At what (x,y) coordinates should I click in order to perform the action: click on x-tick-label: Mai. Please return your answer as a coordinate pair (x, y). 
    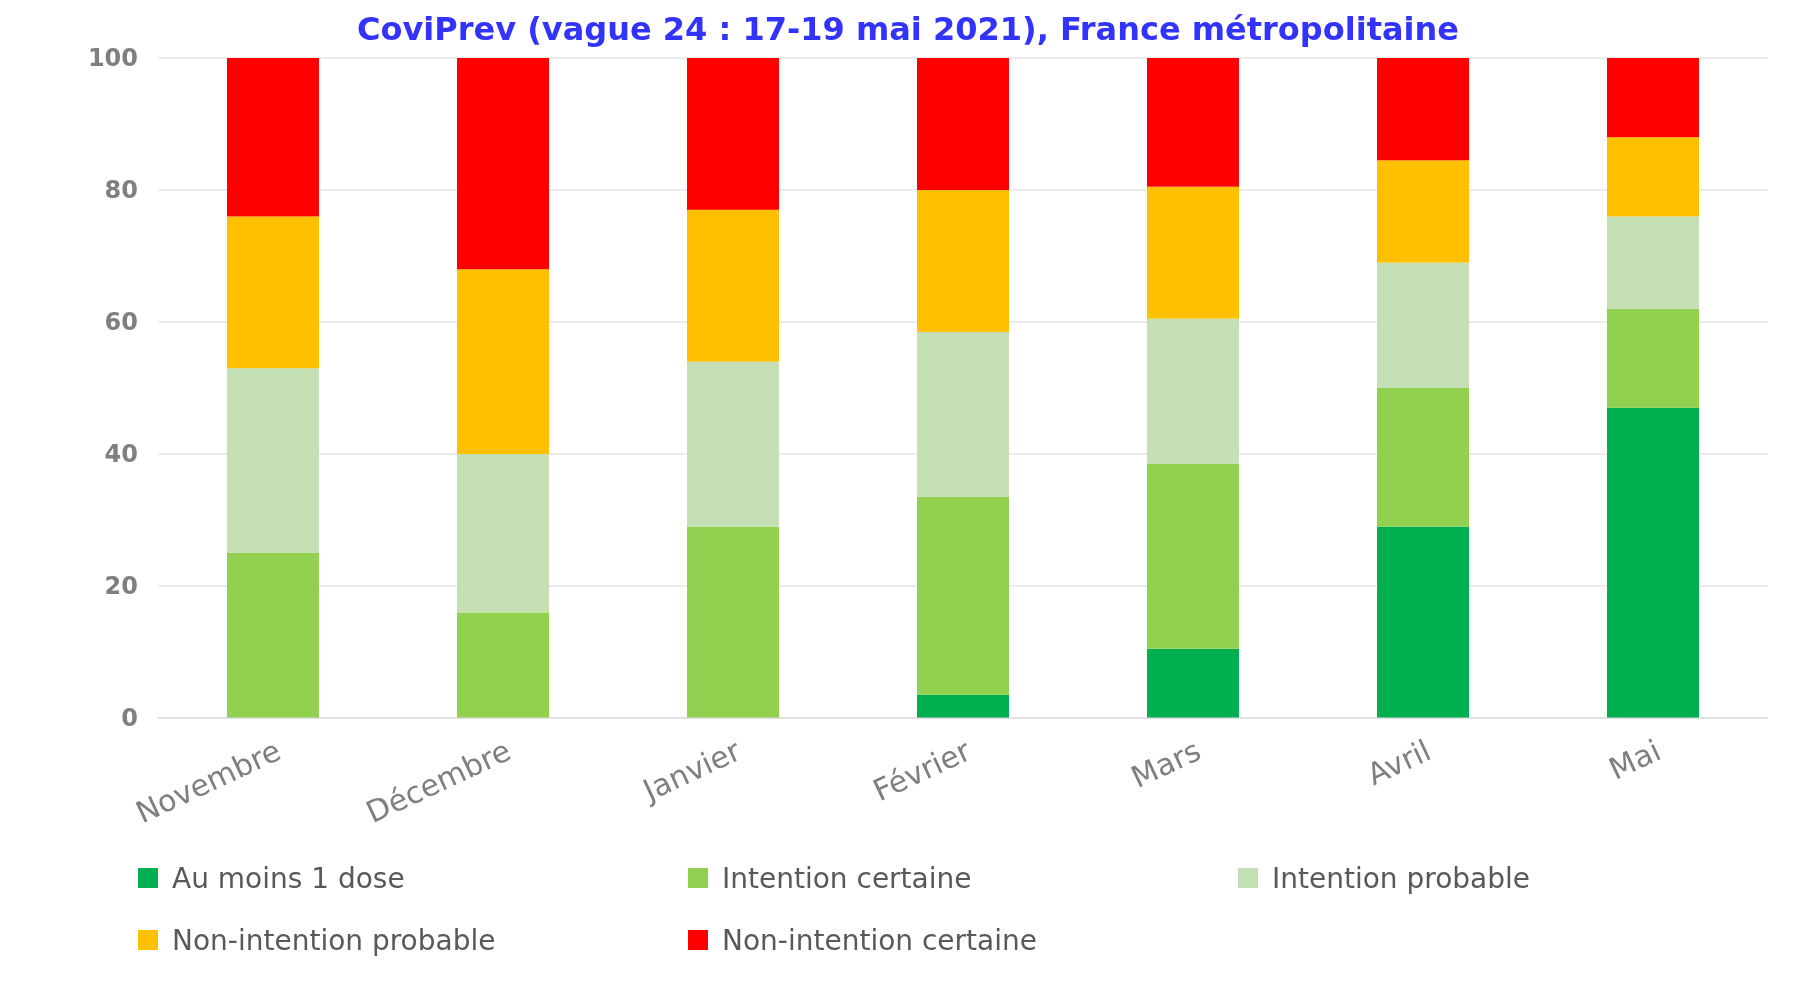
    Looking at the image, I should click on (1634, 759).